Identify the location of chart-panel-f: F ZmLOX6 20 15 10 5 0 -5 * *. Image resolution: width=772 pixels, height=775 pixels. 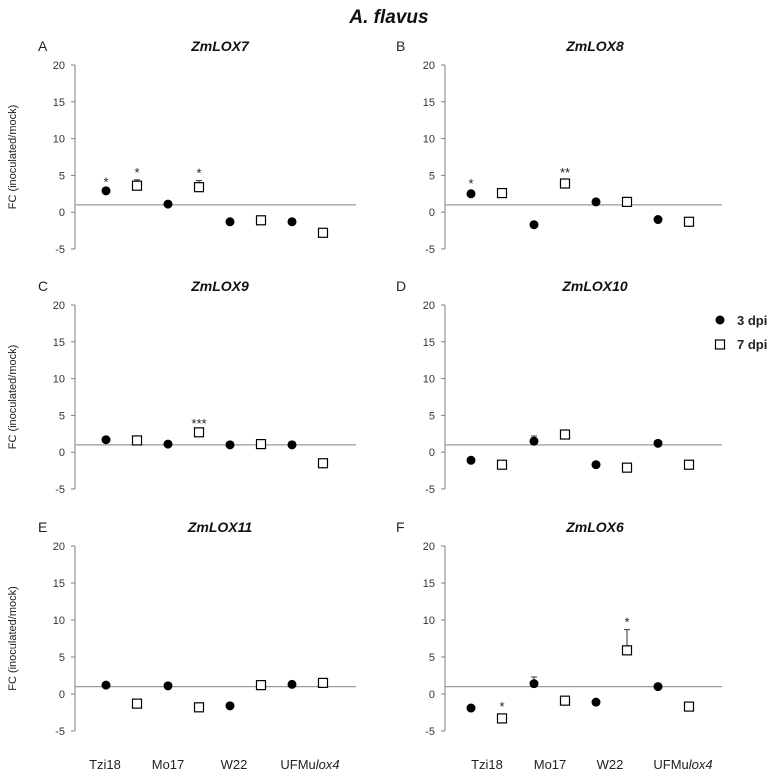
(559, 628).